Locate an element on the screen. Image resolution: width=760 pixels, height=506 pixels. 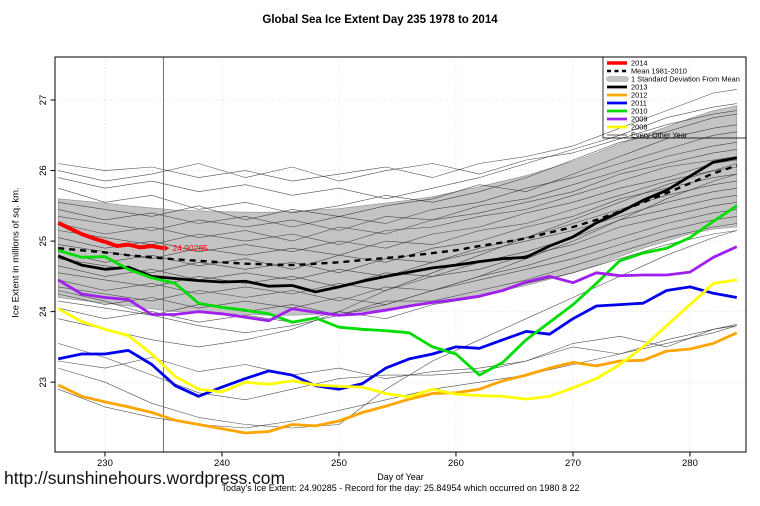
legend-label: 2008 is located at coordinates (639, 127).